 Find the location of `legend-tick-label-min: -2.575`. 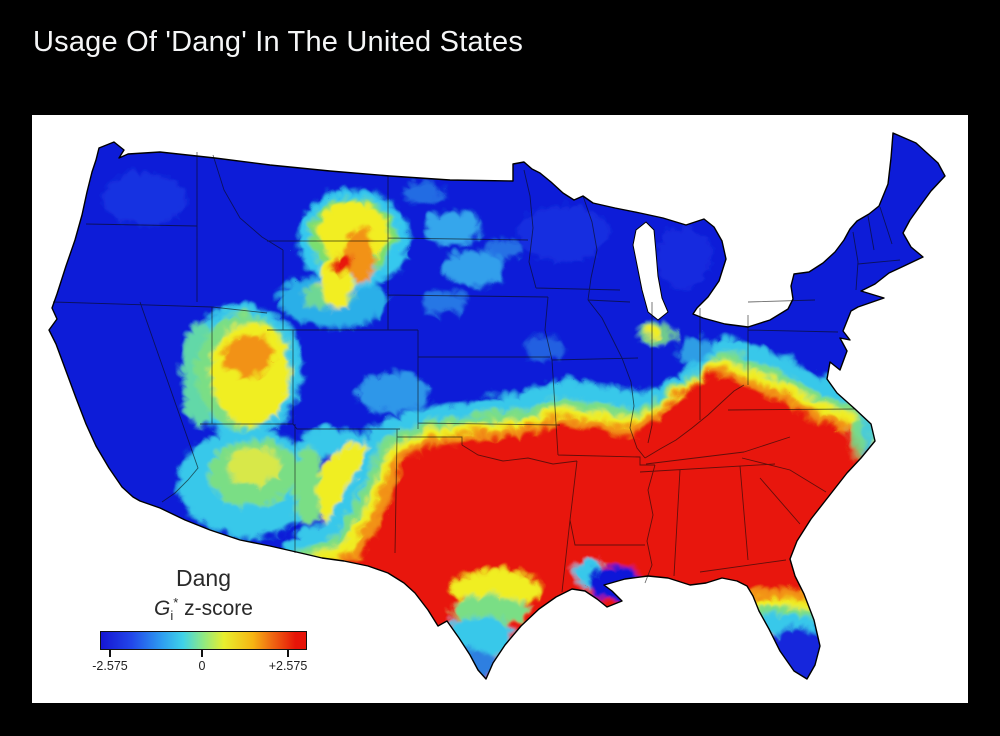

legend-tick-label-min: -2.575 is located at coordinates (110, 666).